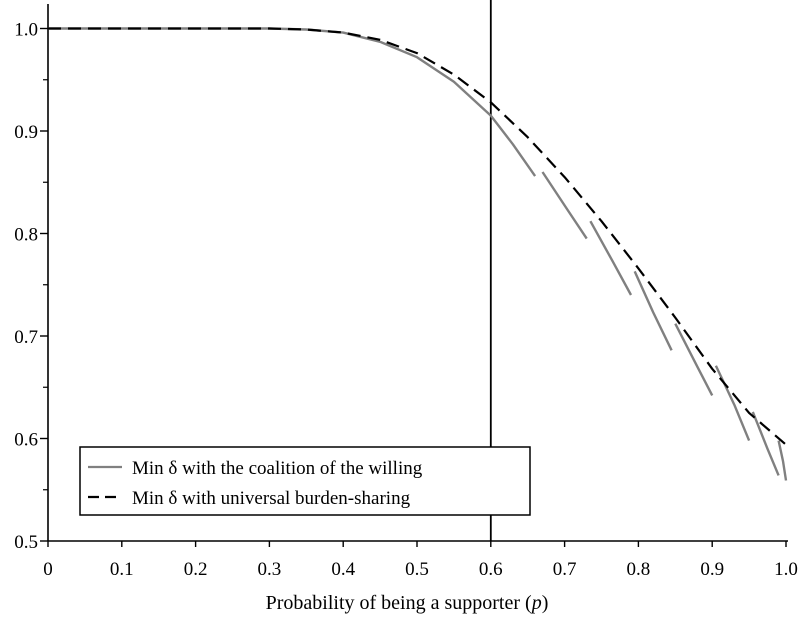 The image size is (804, 617). What do you see at coordinates (565, 569) in the screenshot?
I see `x-tick-label: 0.7` at bounding box center [565, 569].